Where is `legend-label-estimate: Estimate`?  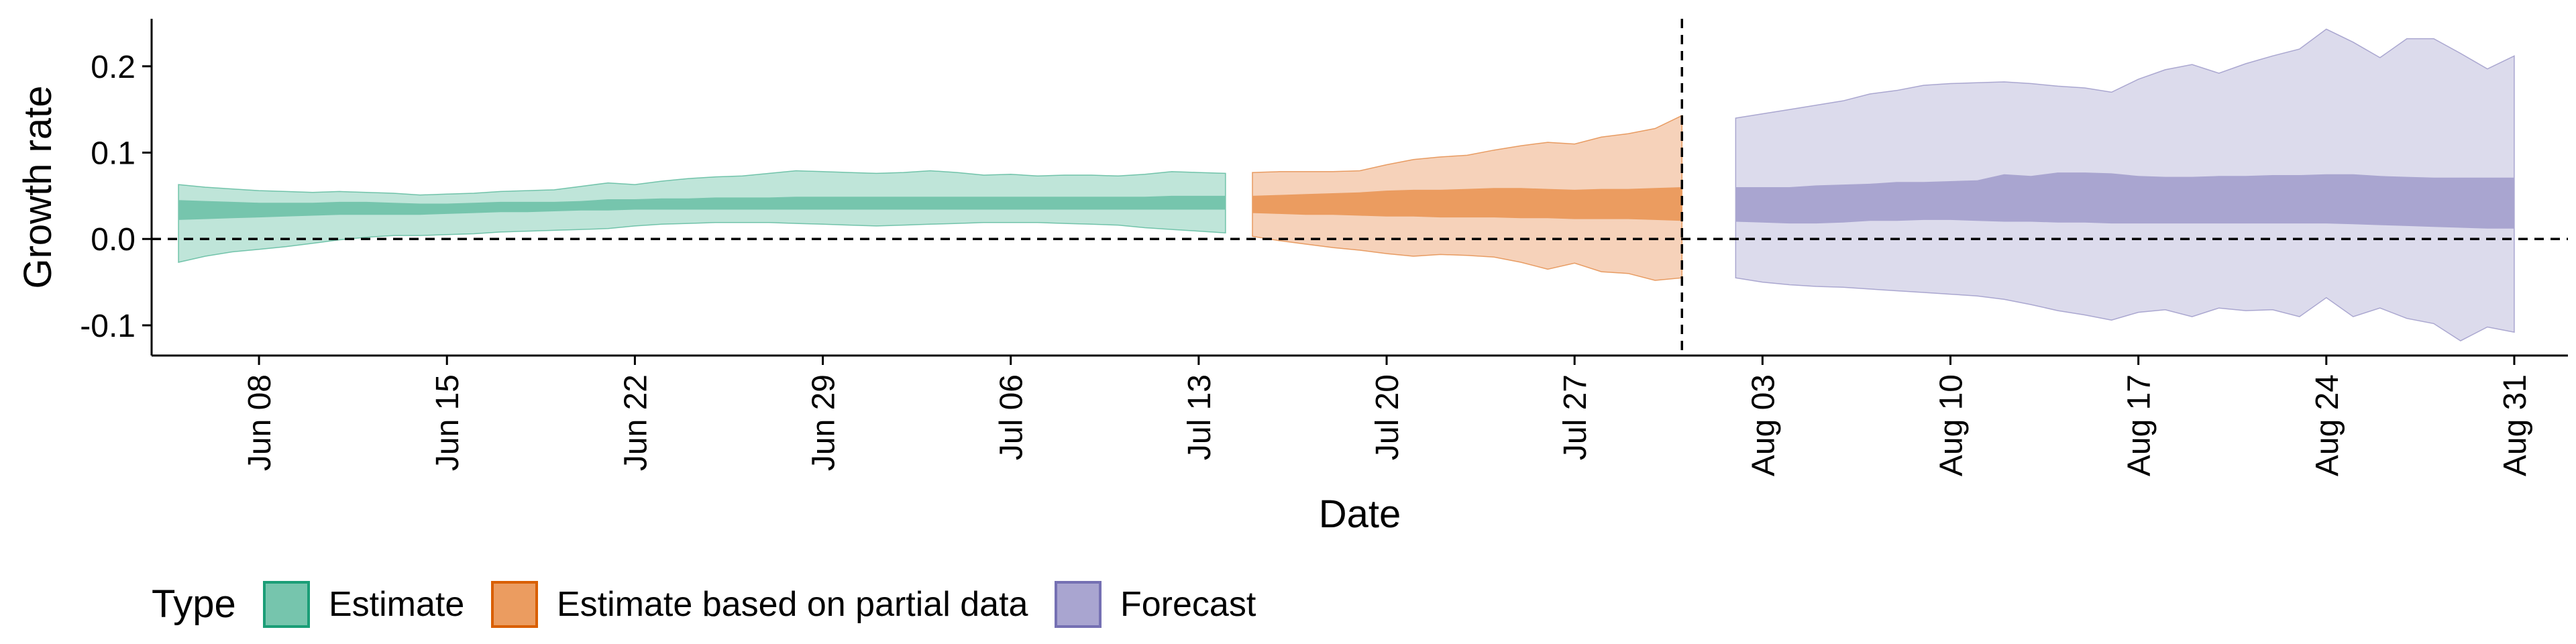 legend-label-estimate: Estimate is located at coordinates (396, 604).